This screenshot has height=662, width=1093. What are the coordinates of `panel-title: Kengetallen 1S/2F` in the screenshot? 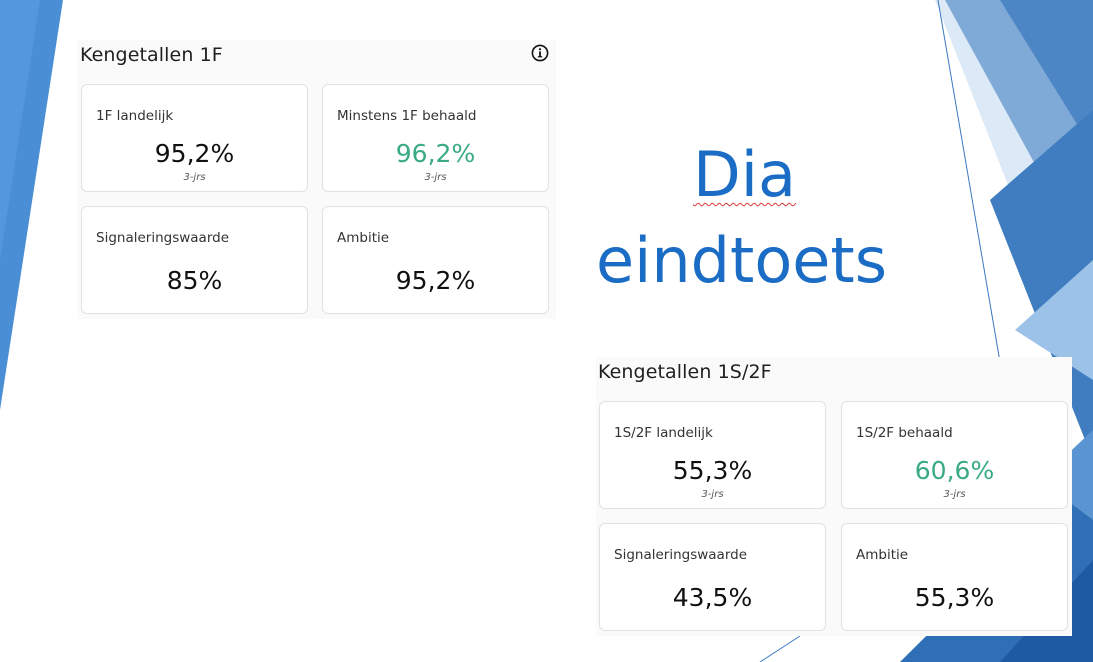 It's located at (685, 372).